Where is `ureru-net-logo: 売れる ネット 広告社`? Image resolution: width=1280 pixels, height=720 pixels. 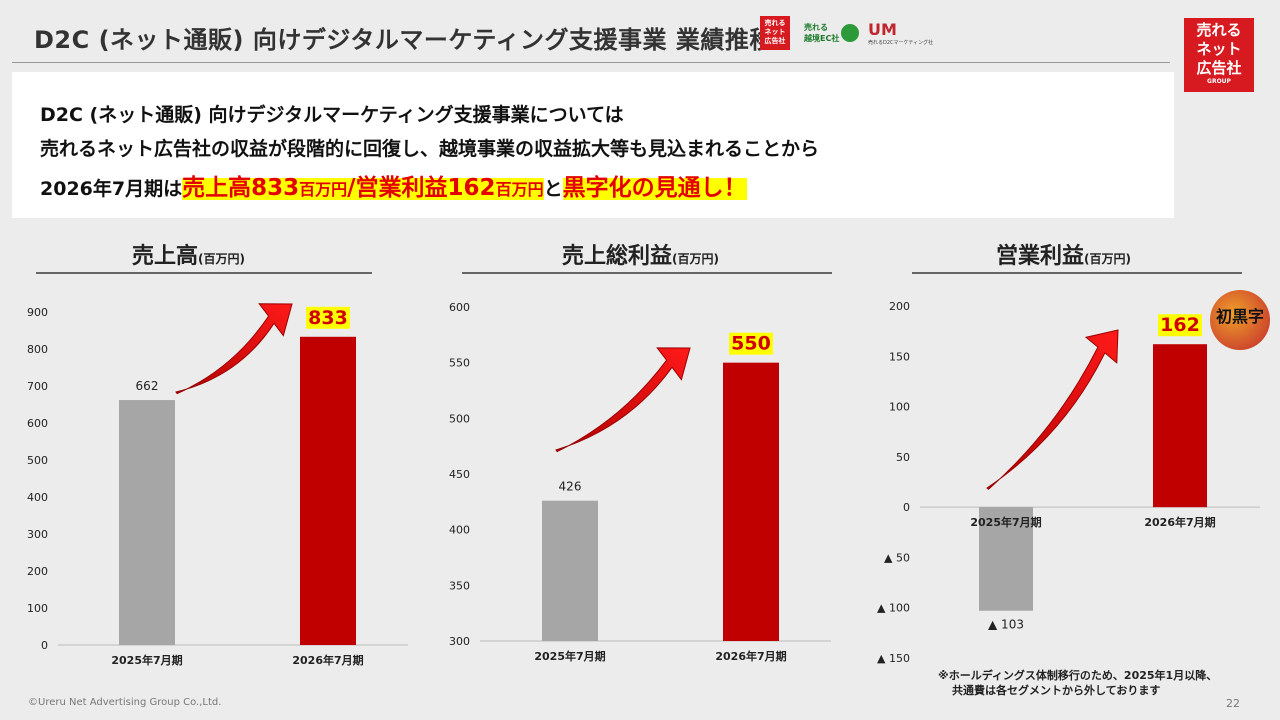
ureru-net-logo: 売れる ネット 広告社 is located at coordinates (775, 33).